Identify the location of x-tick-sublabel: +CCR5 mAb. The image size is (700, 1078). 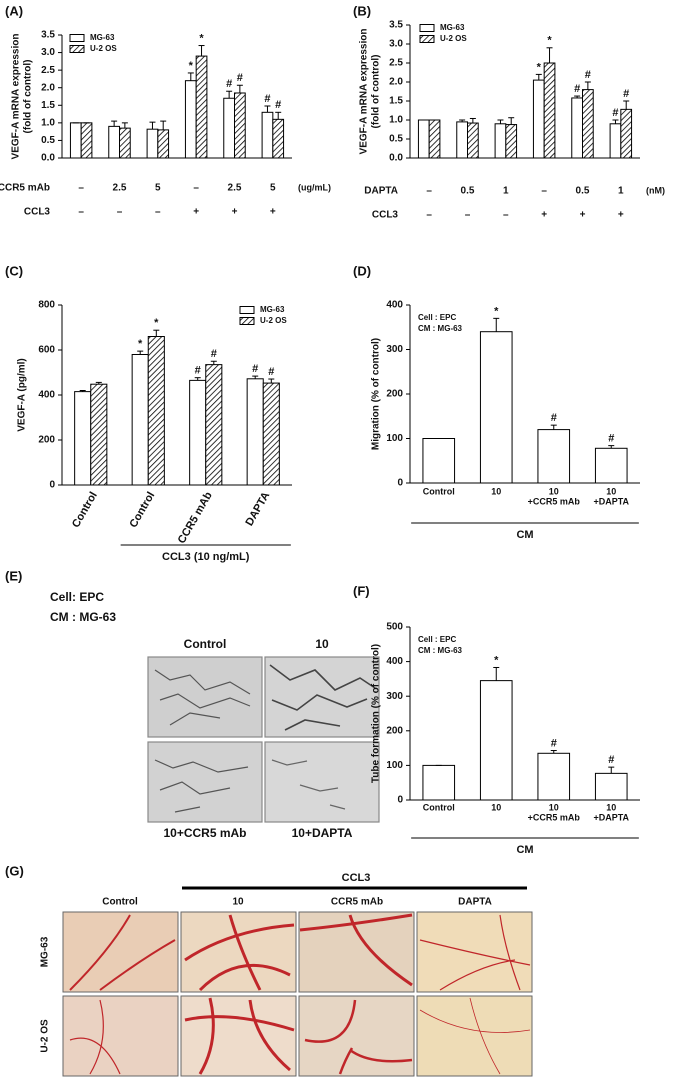
(554, 501).